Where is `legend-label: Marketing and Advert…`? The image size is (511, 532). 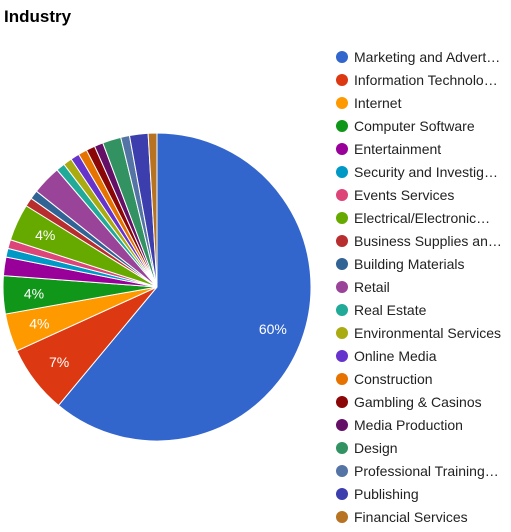
legend-label: Marketing and Advert… is located at coordinates (427, 57).